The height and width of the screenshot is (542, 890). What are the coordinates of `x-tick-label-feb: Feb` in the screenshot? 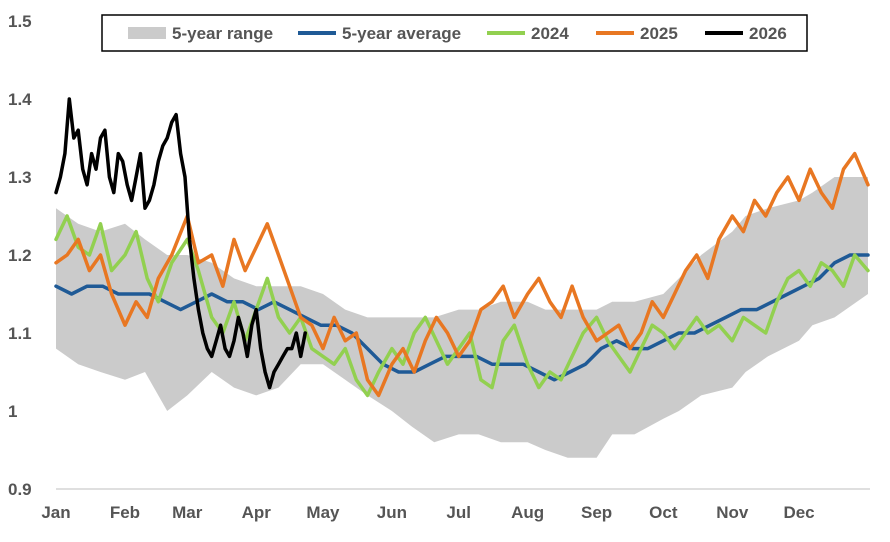 It's located at (125, 512).